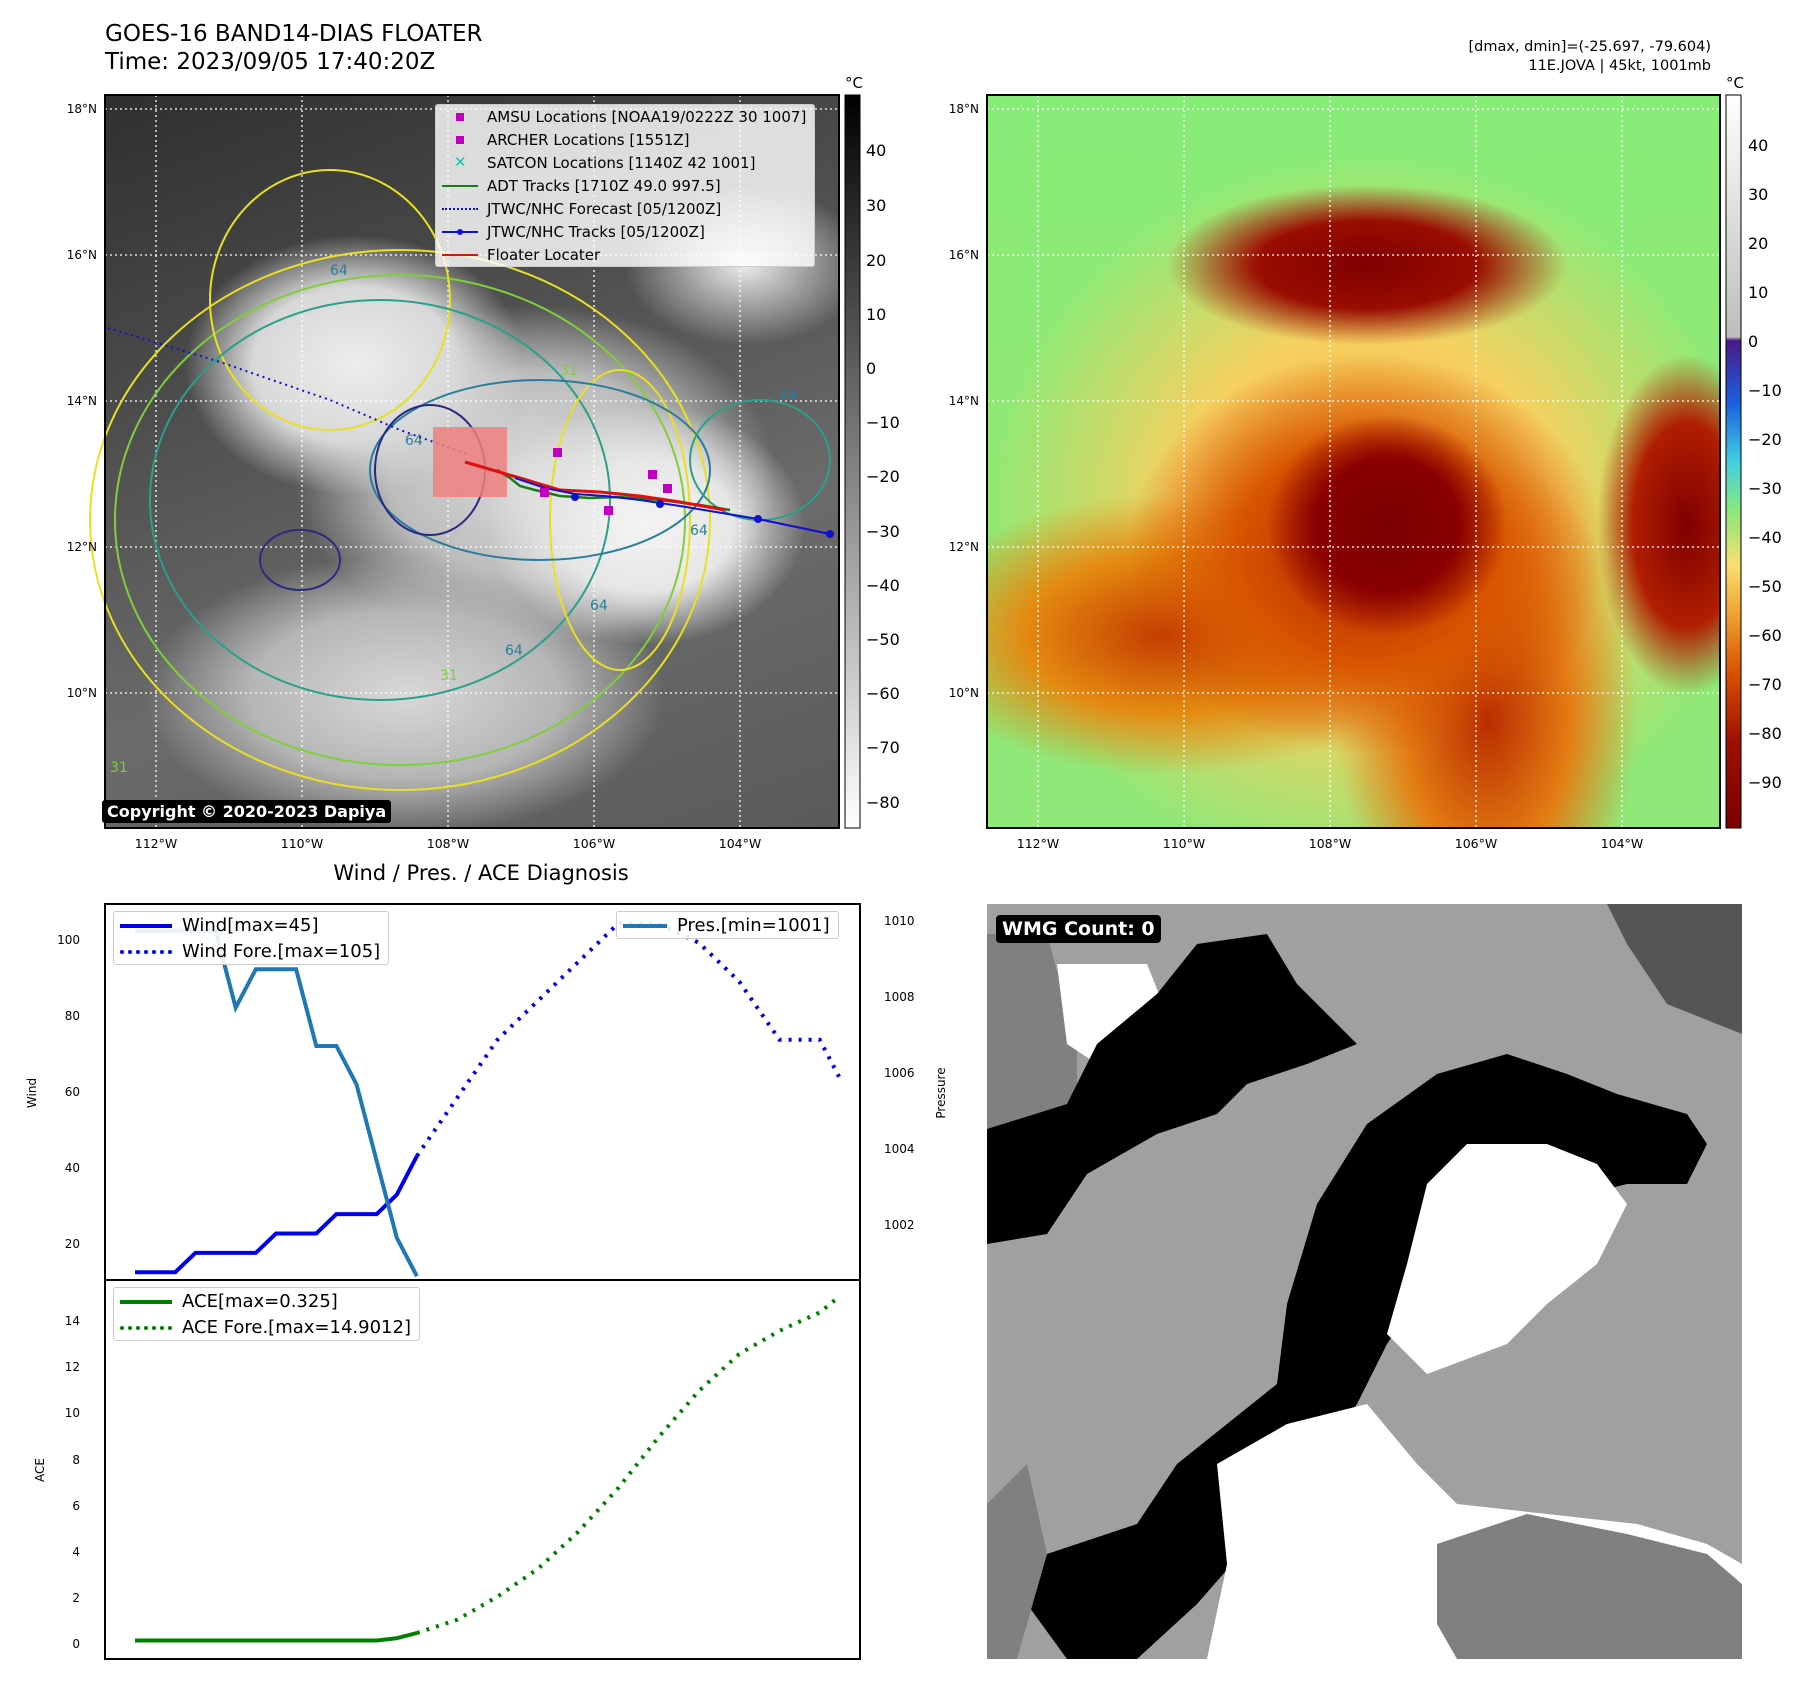 The height and width of the screenshot is (1684, 1797). Describe the element at coordinates (289, 391) in the screenshot. I see `jtwc-forecast-line` at that location.